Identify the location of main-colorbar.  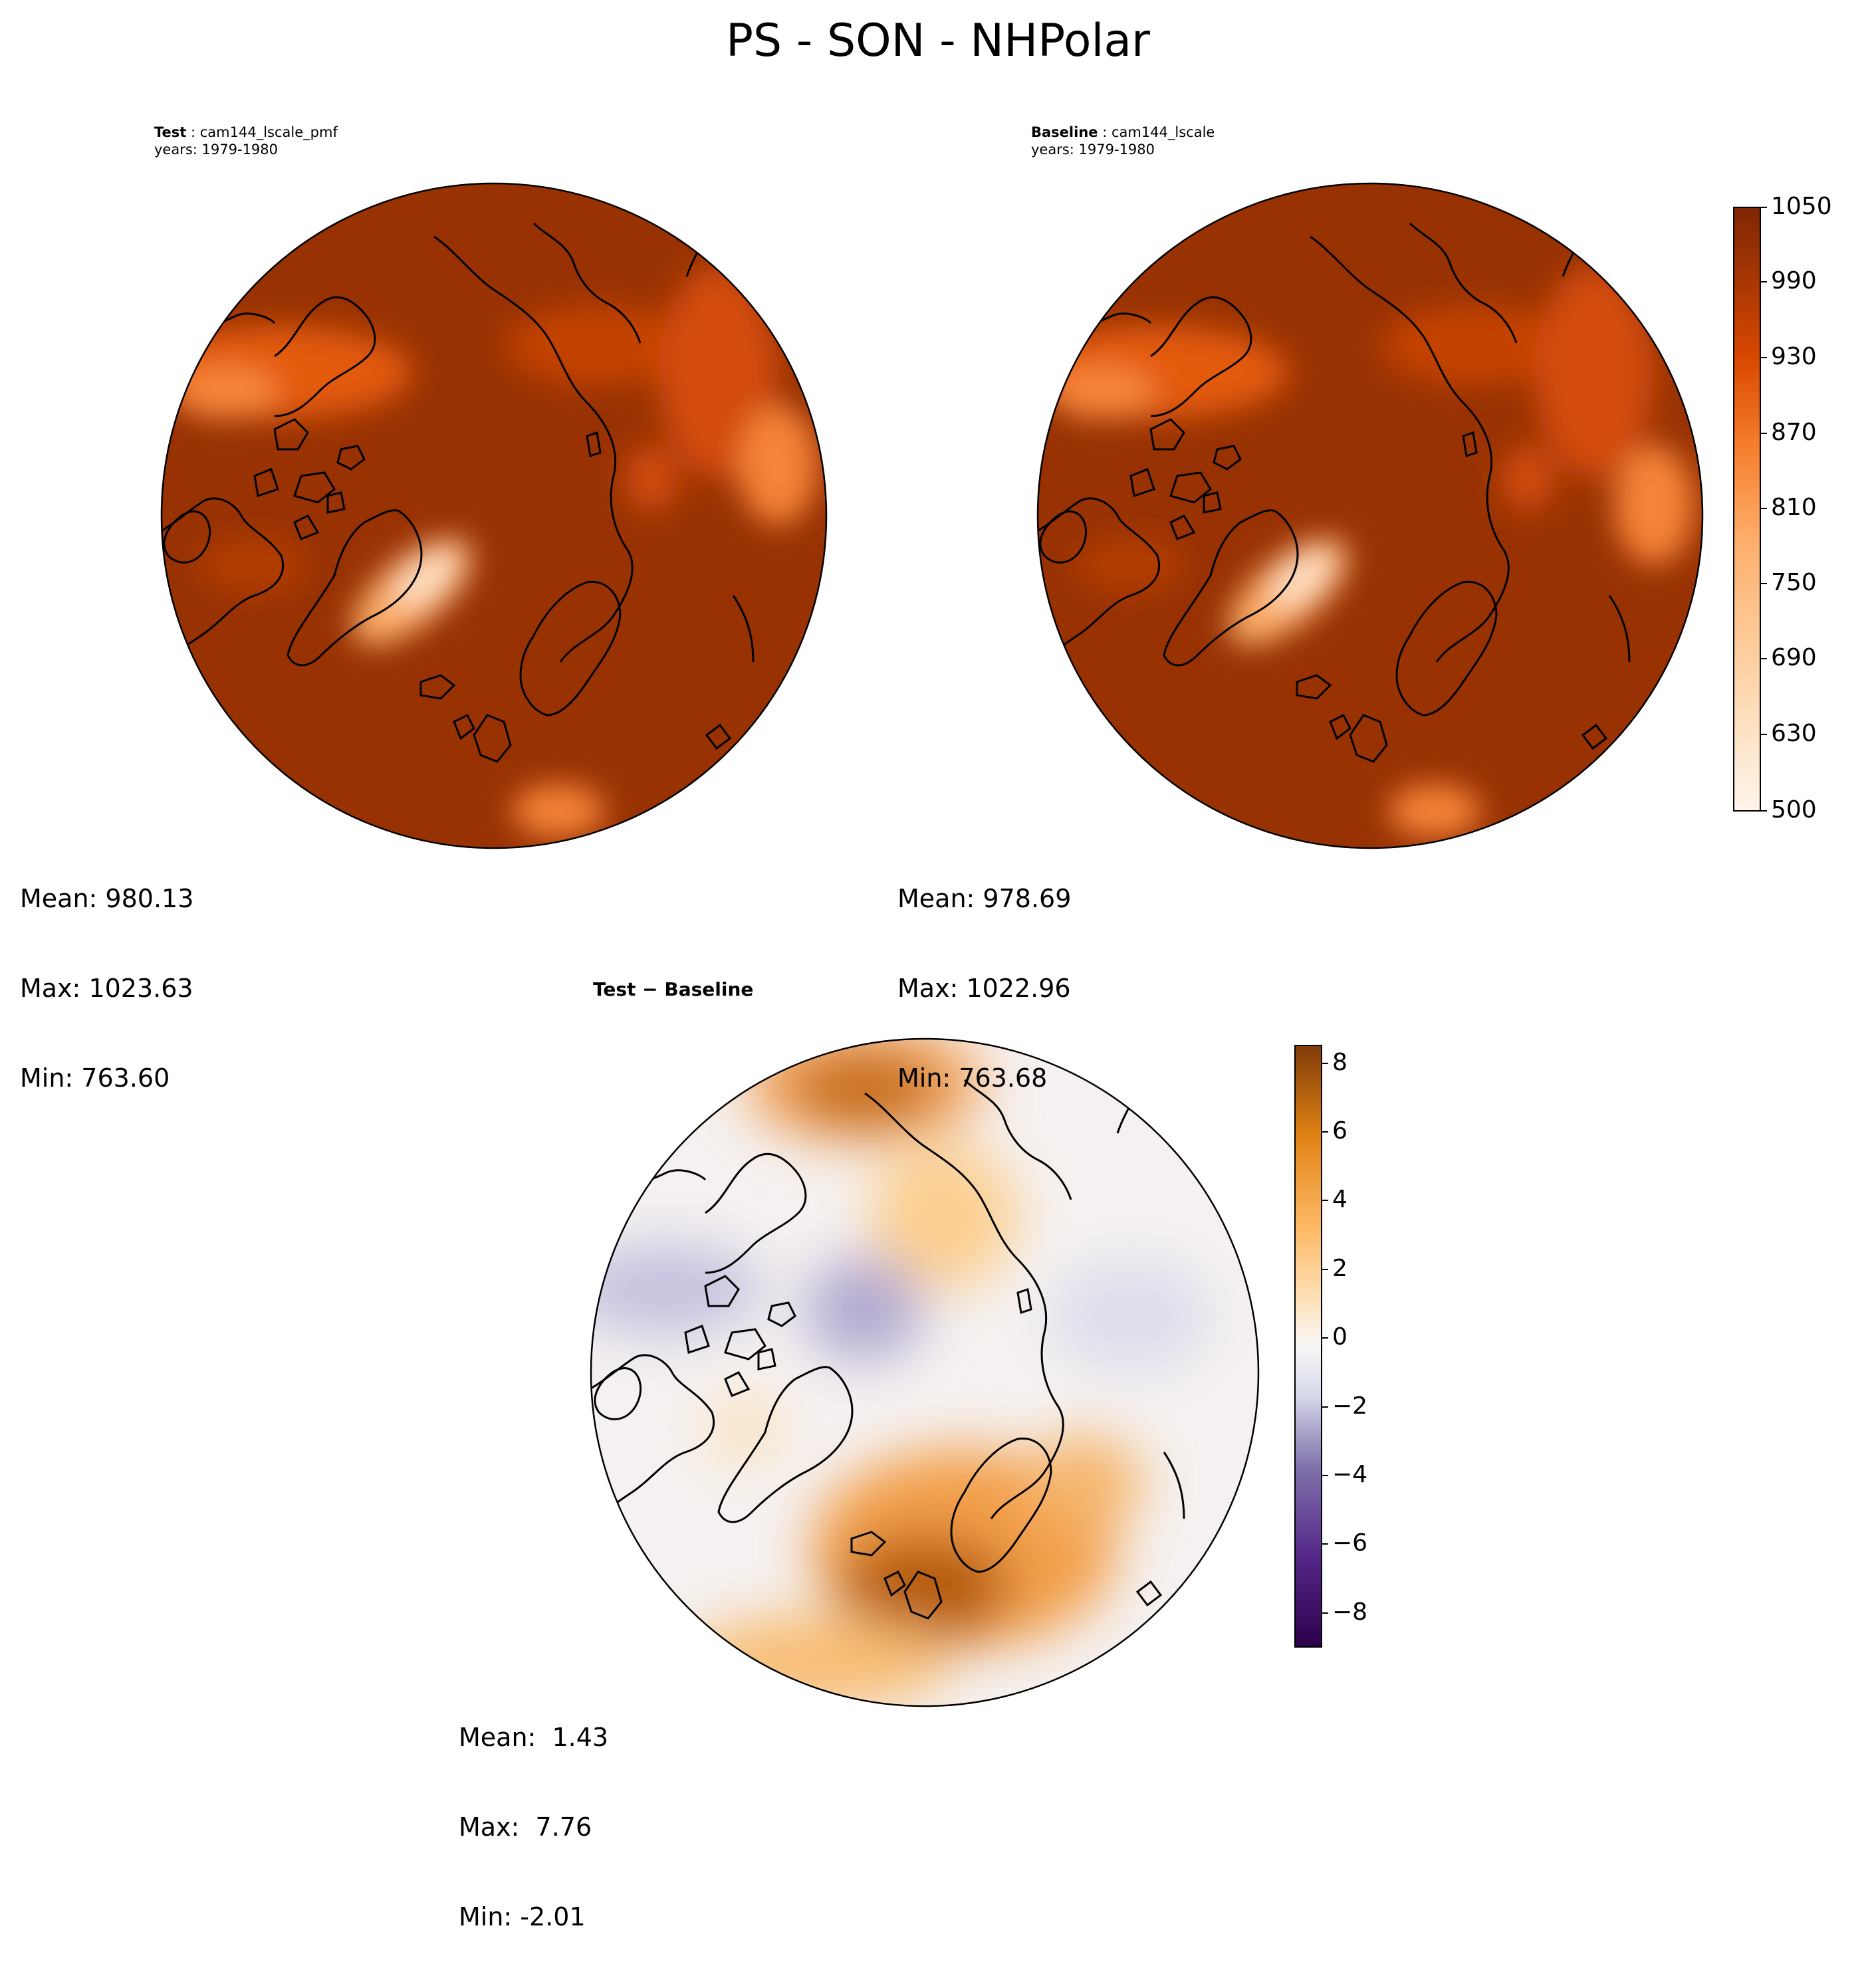
(1747, 510).